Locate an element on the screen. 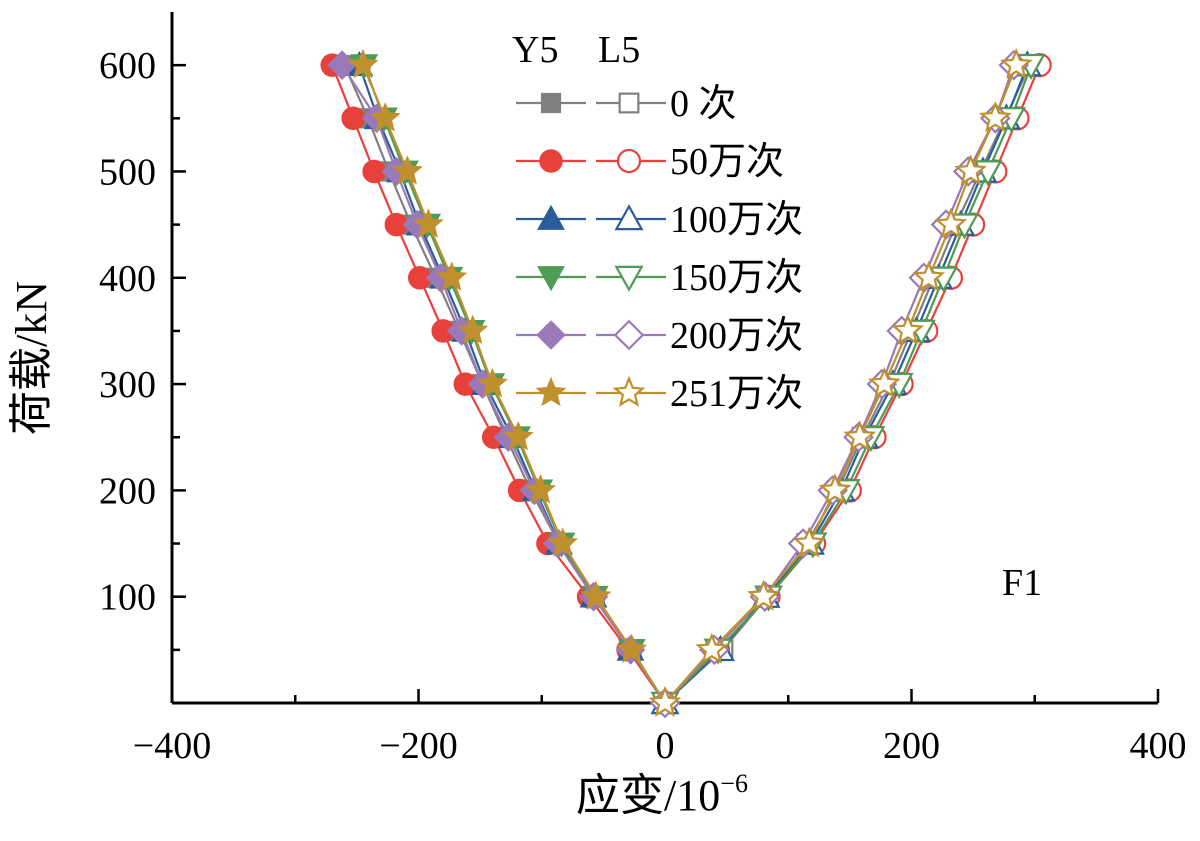 Image resolution: width=1200 pixels, height=841 pixels. legend-label: 100万次 is located at coordinates (736, 220).